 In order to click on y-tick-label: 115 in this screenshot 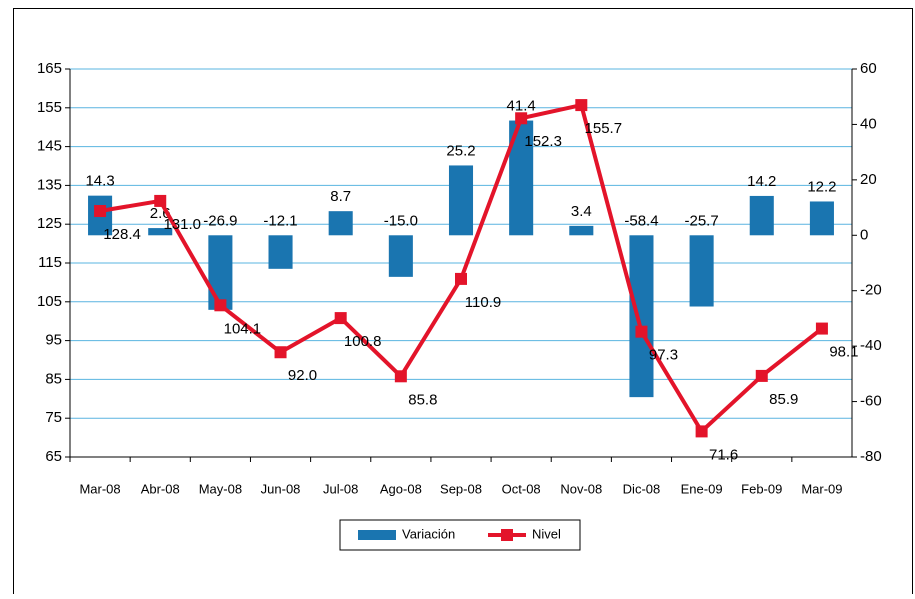, I will do `click(50, 262)`.